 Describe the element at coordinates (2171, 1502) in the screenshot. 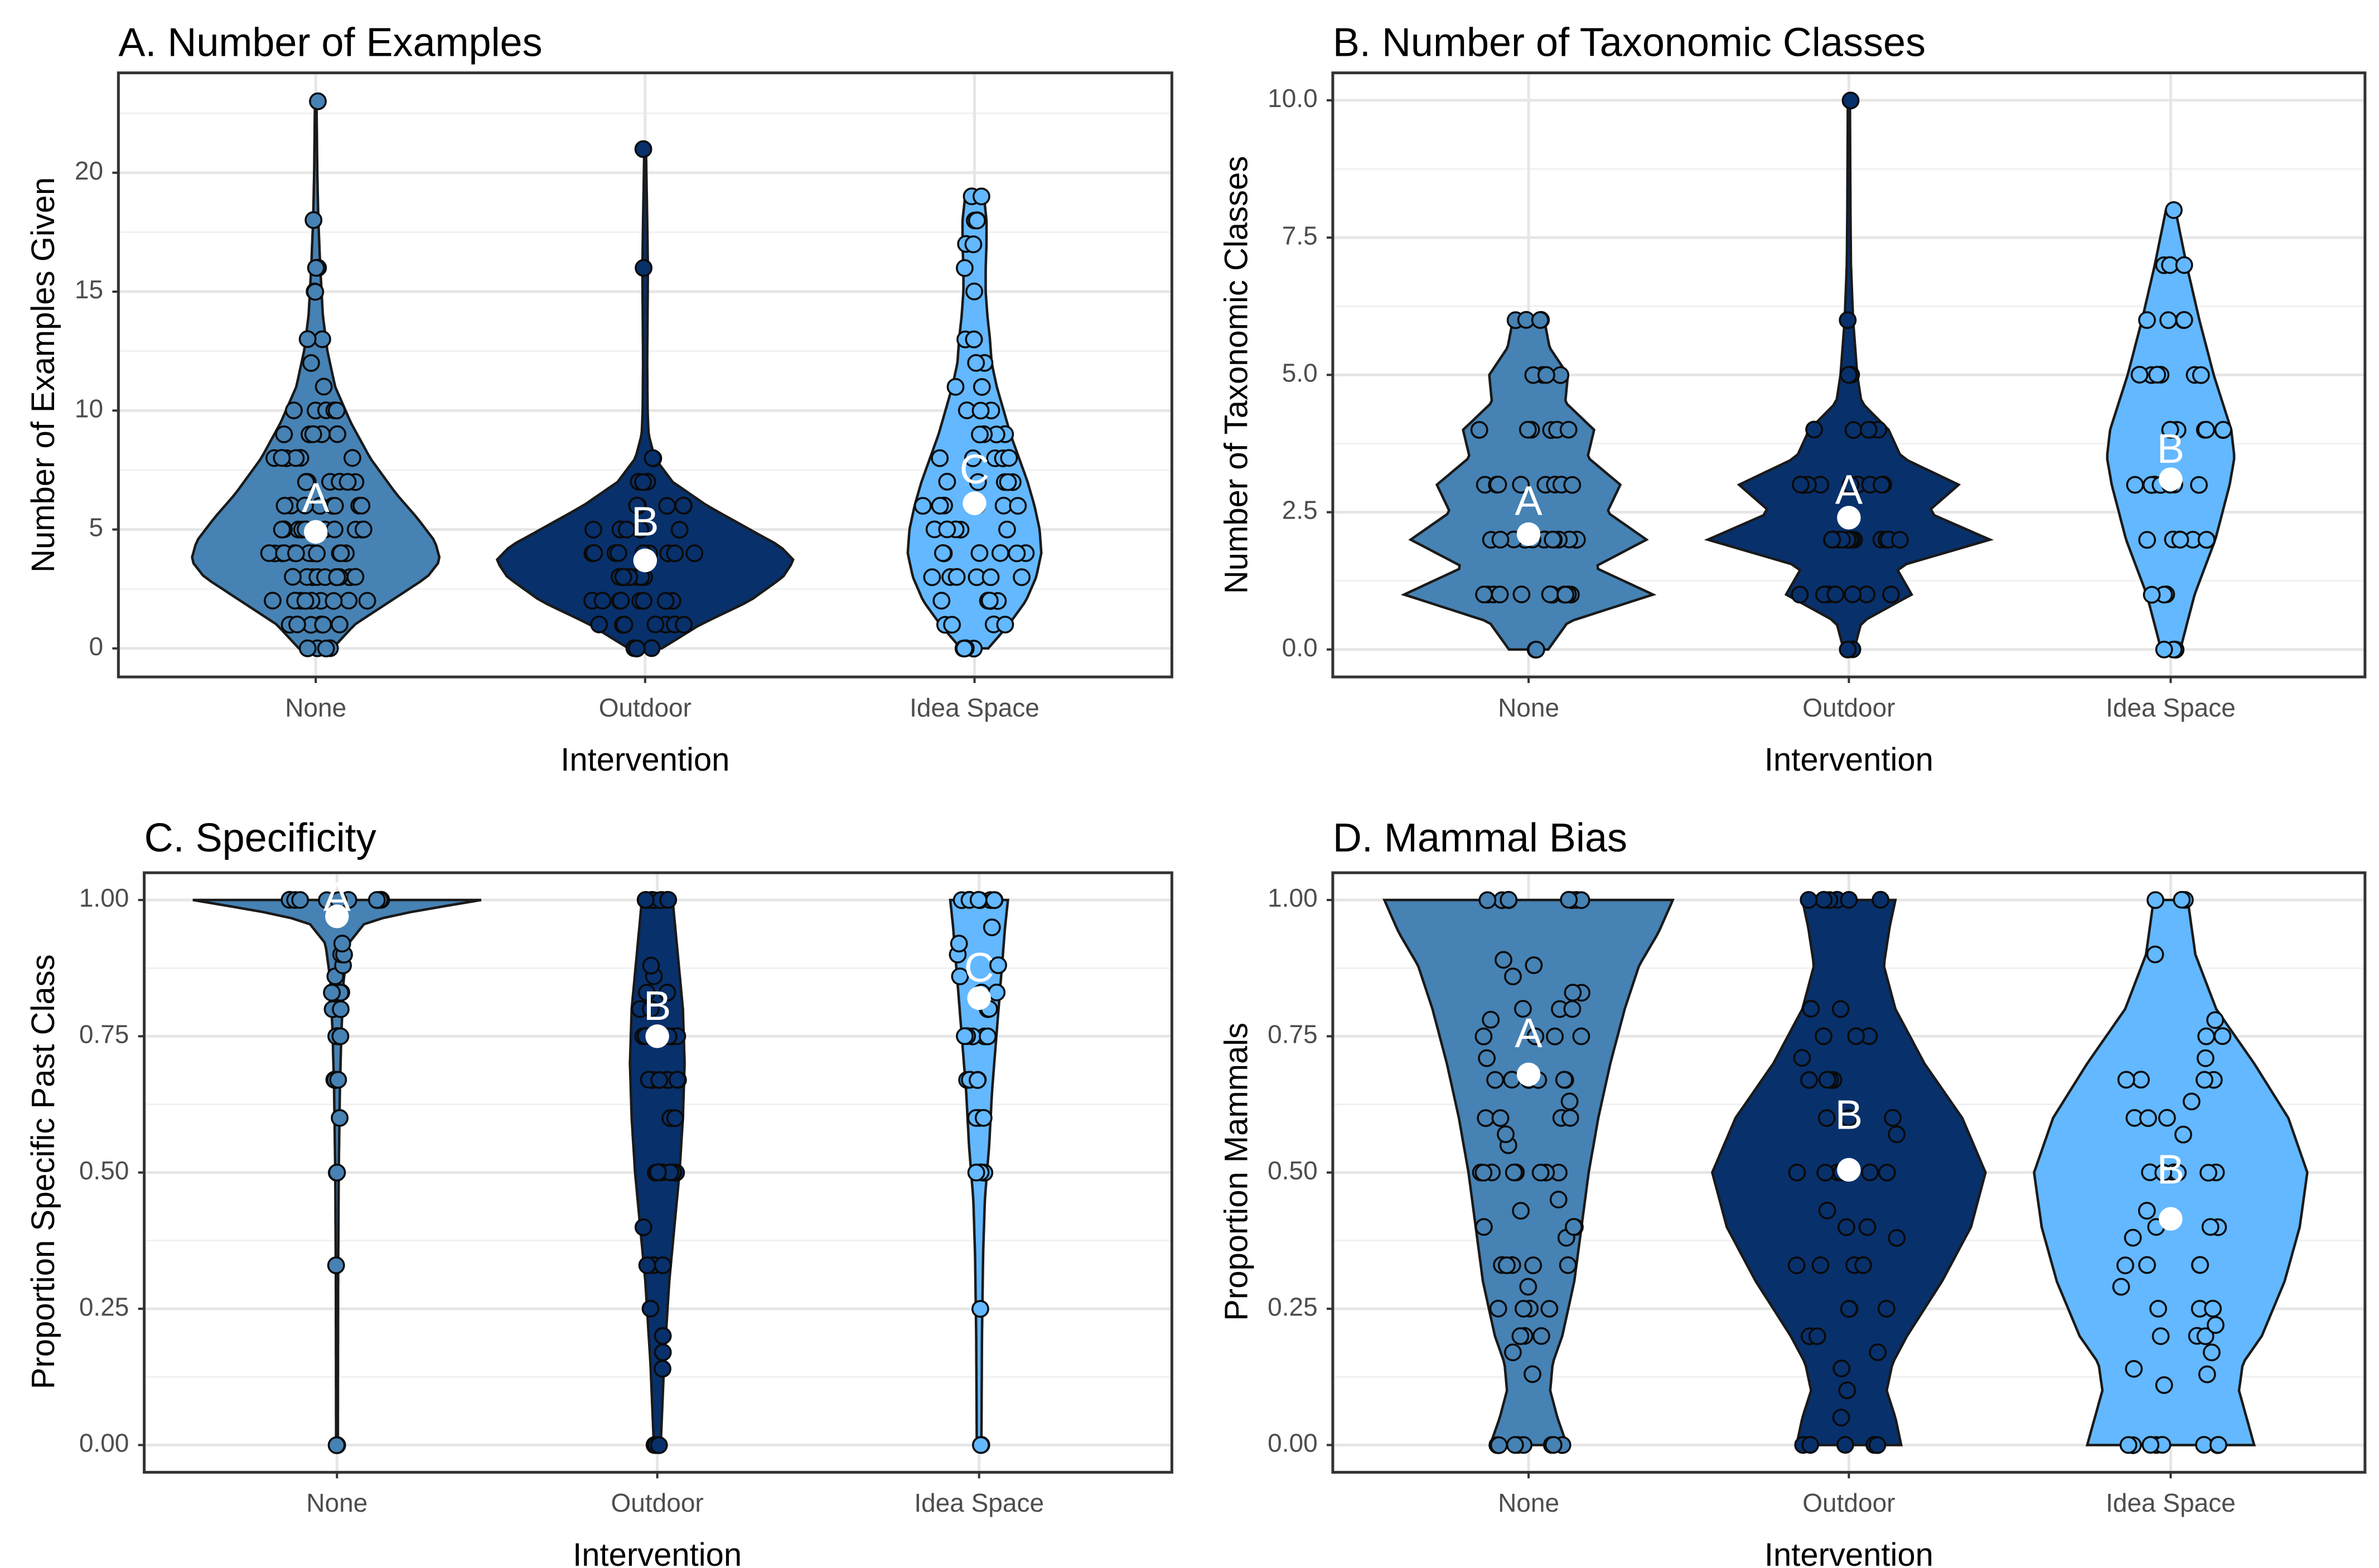

I see `x-tick-label: Idea Space` at that location.